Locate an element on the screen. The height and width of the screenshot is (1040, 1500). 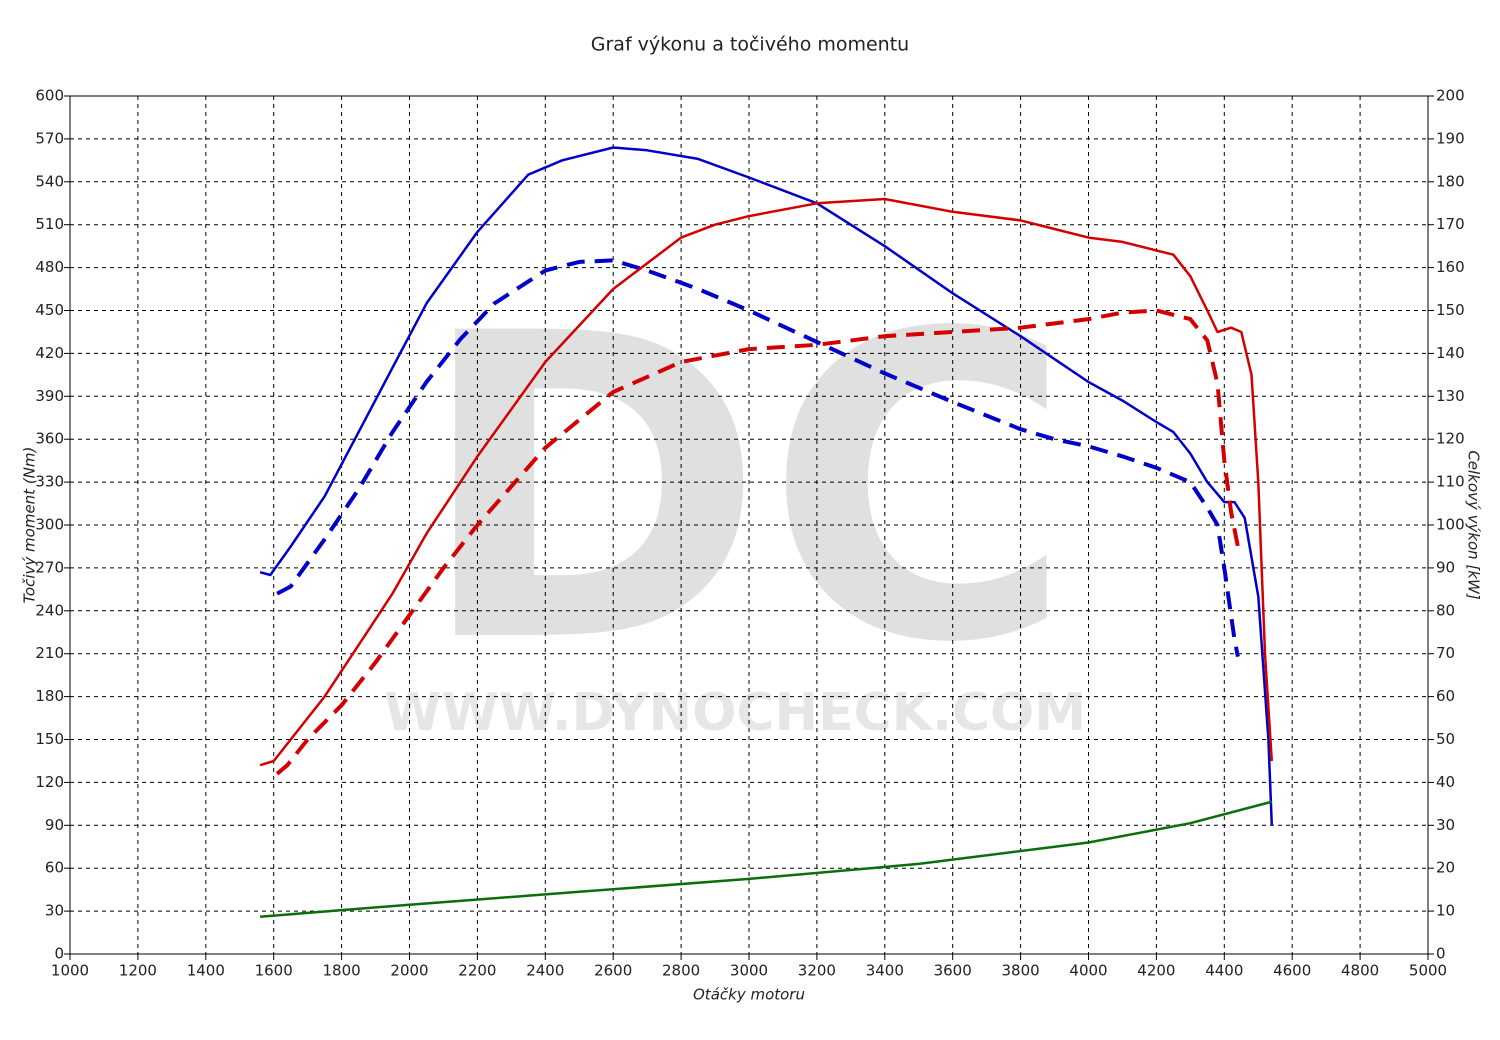
y2-tick-label: 20 is located at coordinates (1445, 868).